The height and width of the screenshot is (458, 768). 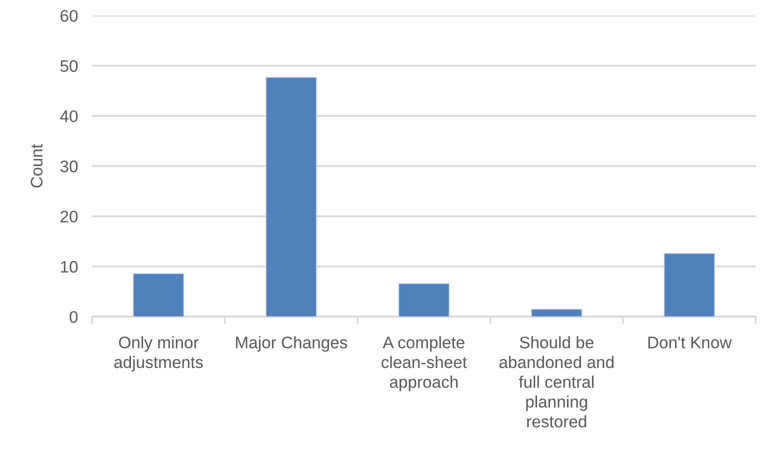 I want to click on y-tick-label: 40, so click(x=69, y=116).